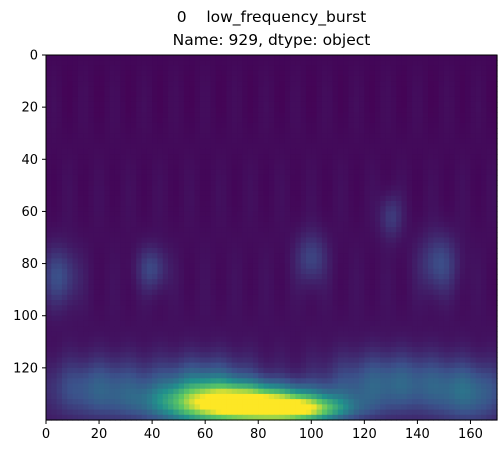 The image size is (504, 456). I want to click on y-tick-label: 20, so click(29, 108).